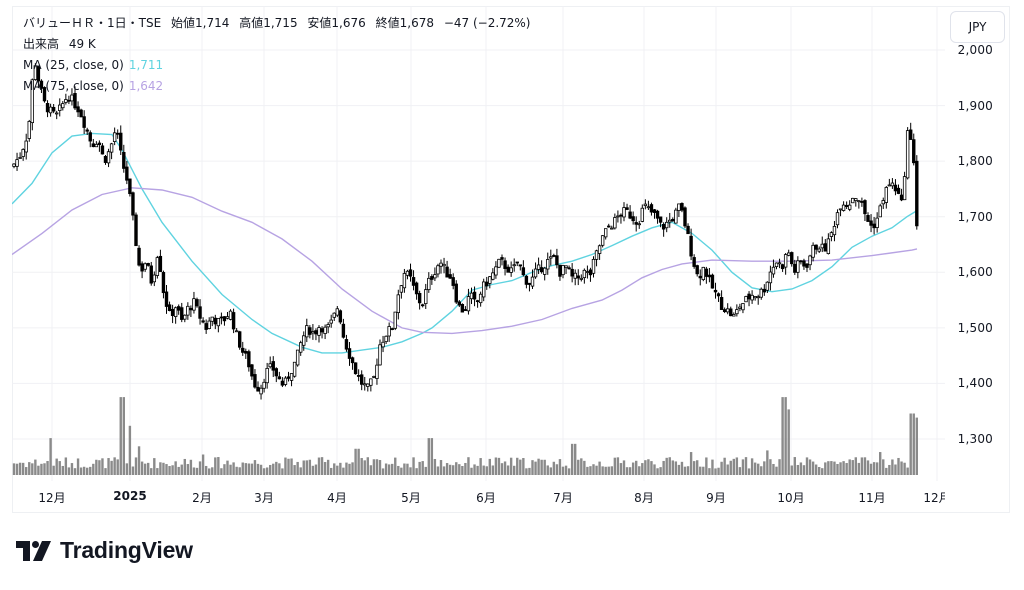 This screenshot has width=1024, height=590. What do you see at coordinates (975, 216) in the screenshot?
I see `price-tick-label: 1,700` at bounding box center [975, 216].